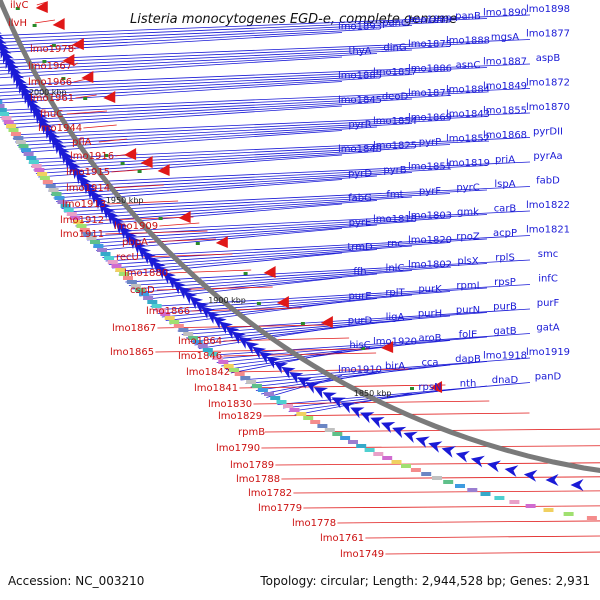 Image resolution: width=600 pixels, height=600 pixels. I want to click on reverse-gene-label: lmo1846, so click(200, 356).